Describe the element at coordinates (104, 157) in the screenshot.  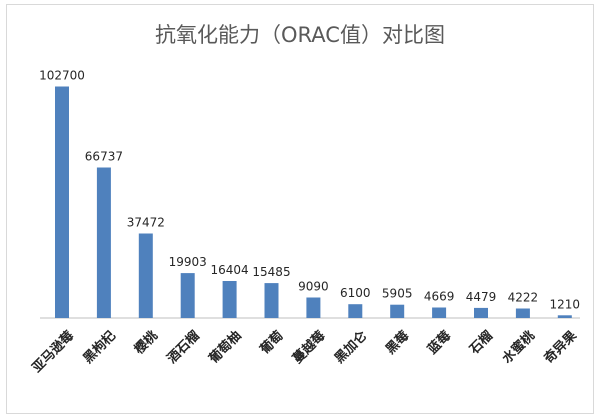
I see `value-label-1: 66737` at that location.